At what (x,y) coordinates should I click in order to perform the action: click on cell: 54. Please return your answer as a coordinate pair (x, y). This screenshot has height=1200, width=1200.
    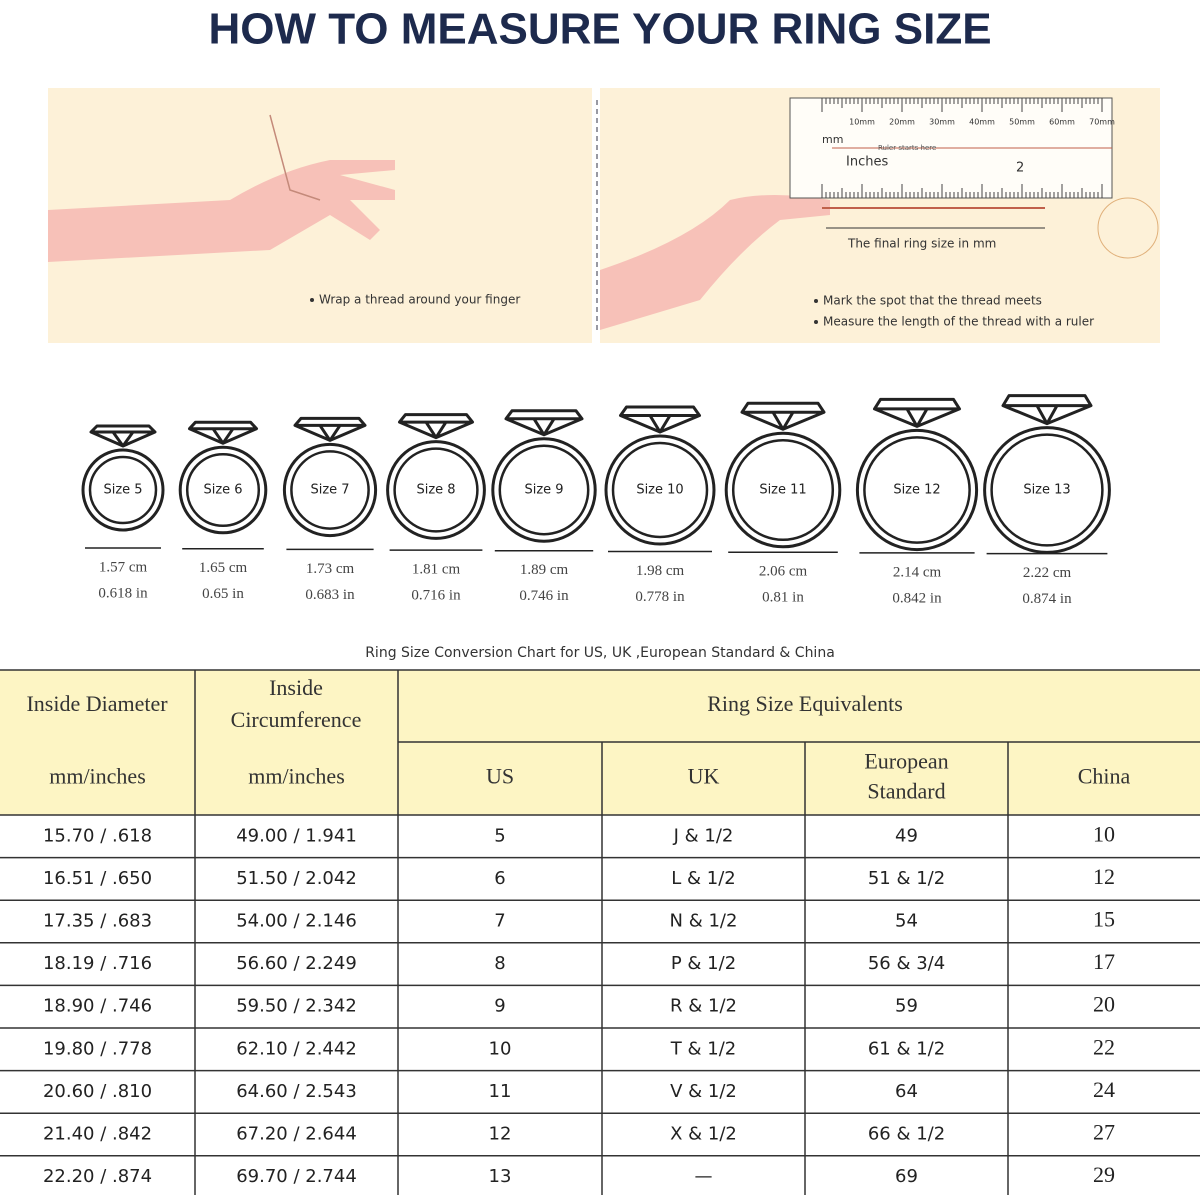
    Looking at the image, I should click on (906, 921).